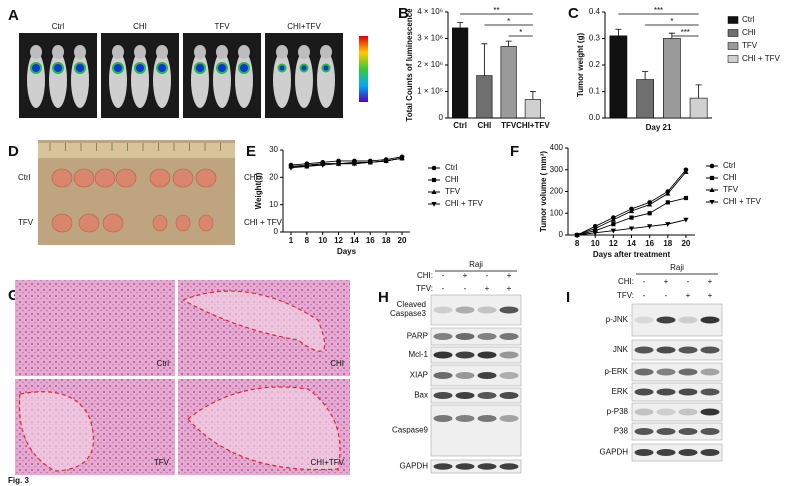 Image resolution: width=791 pixels, height=486 pixels. What do you see at coordinates (419, 375) in the screenshot?
I see `protein-label: XIAP` at bounding box center [419, 375].